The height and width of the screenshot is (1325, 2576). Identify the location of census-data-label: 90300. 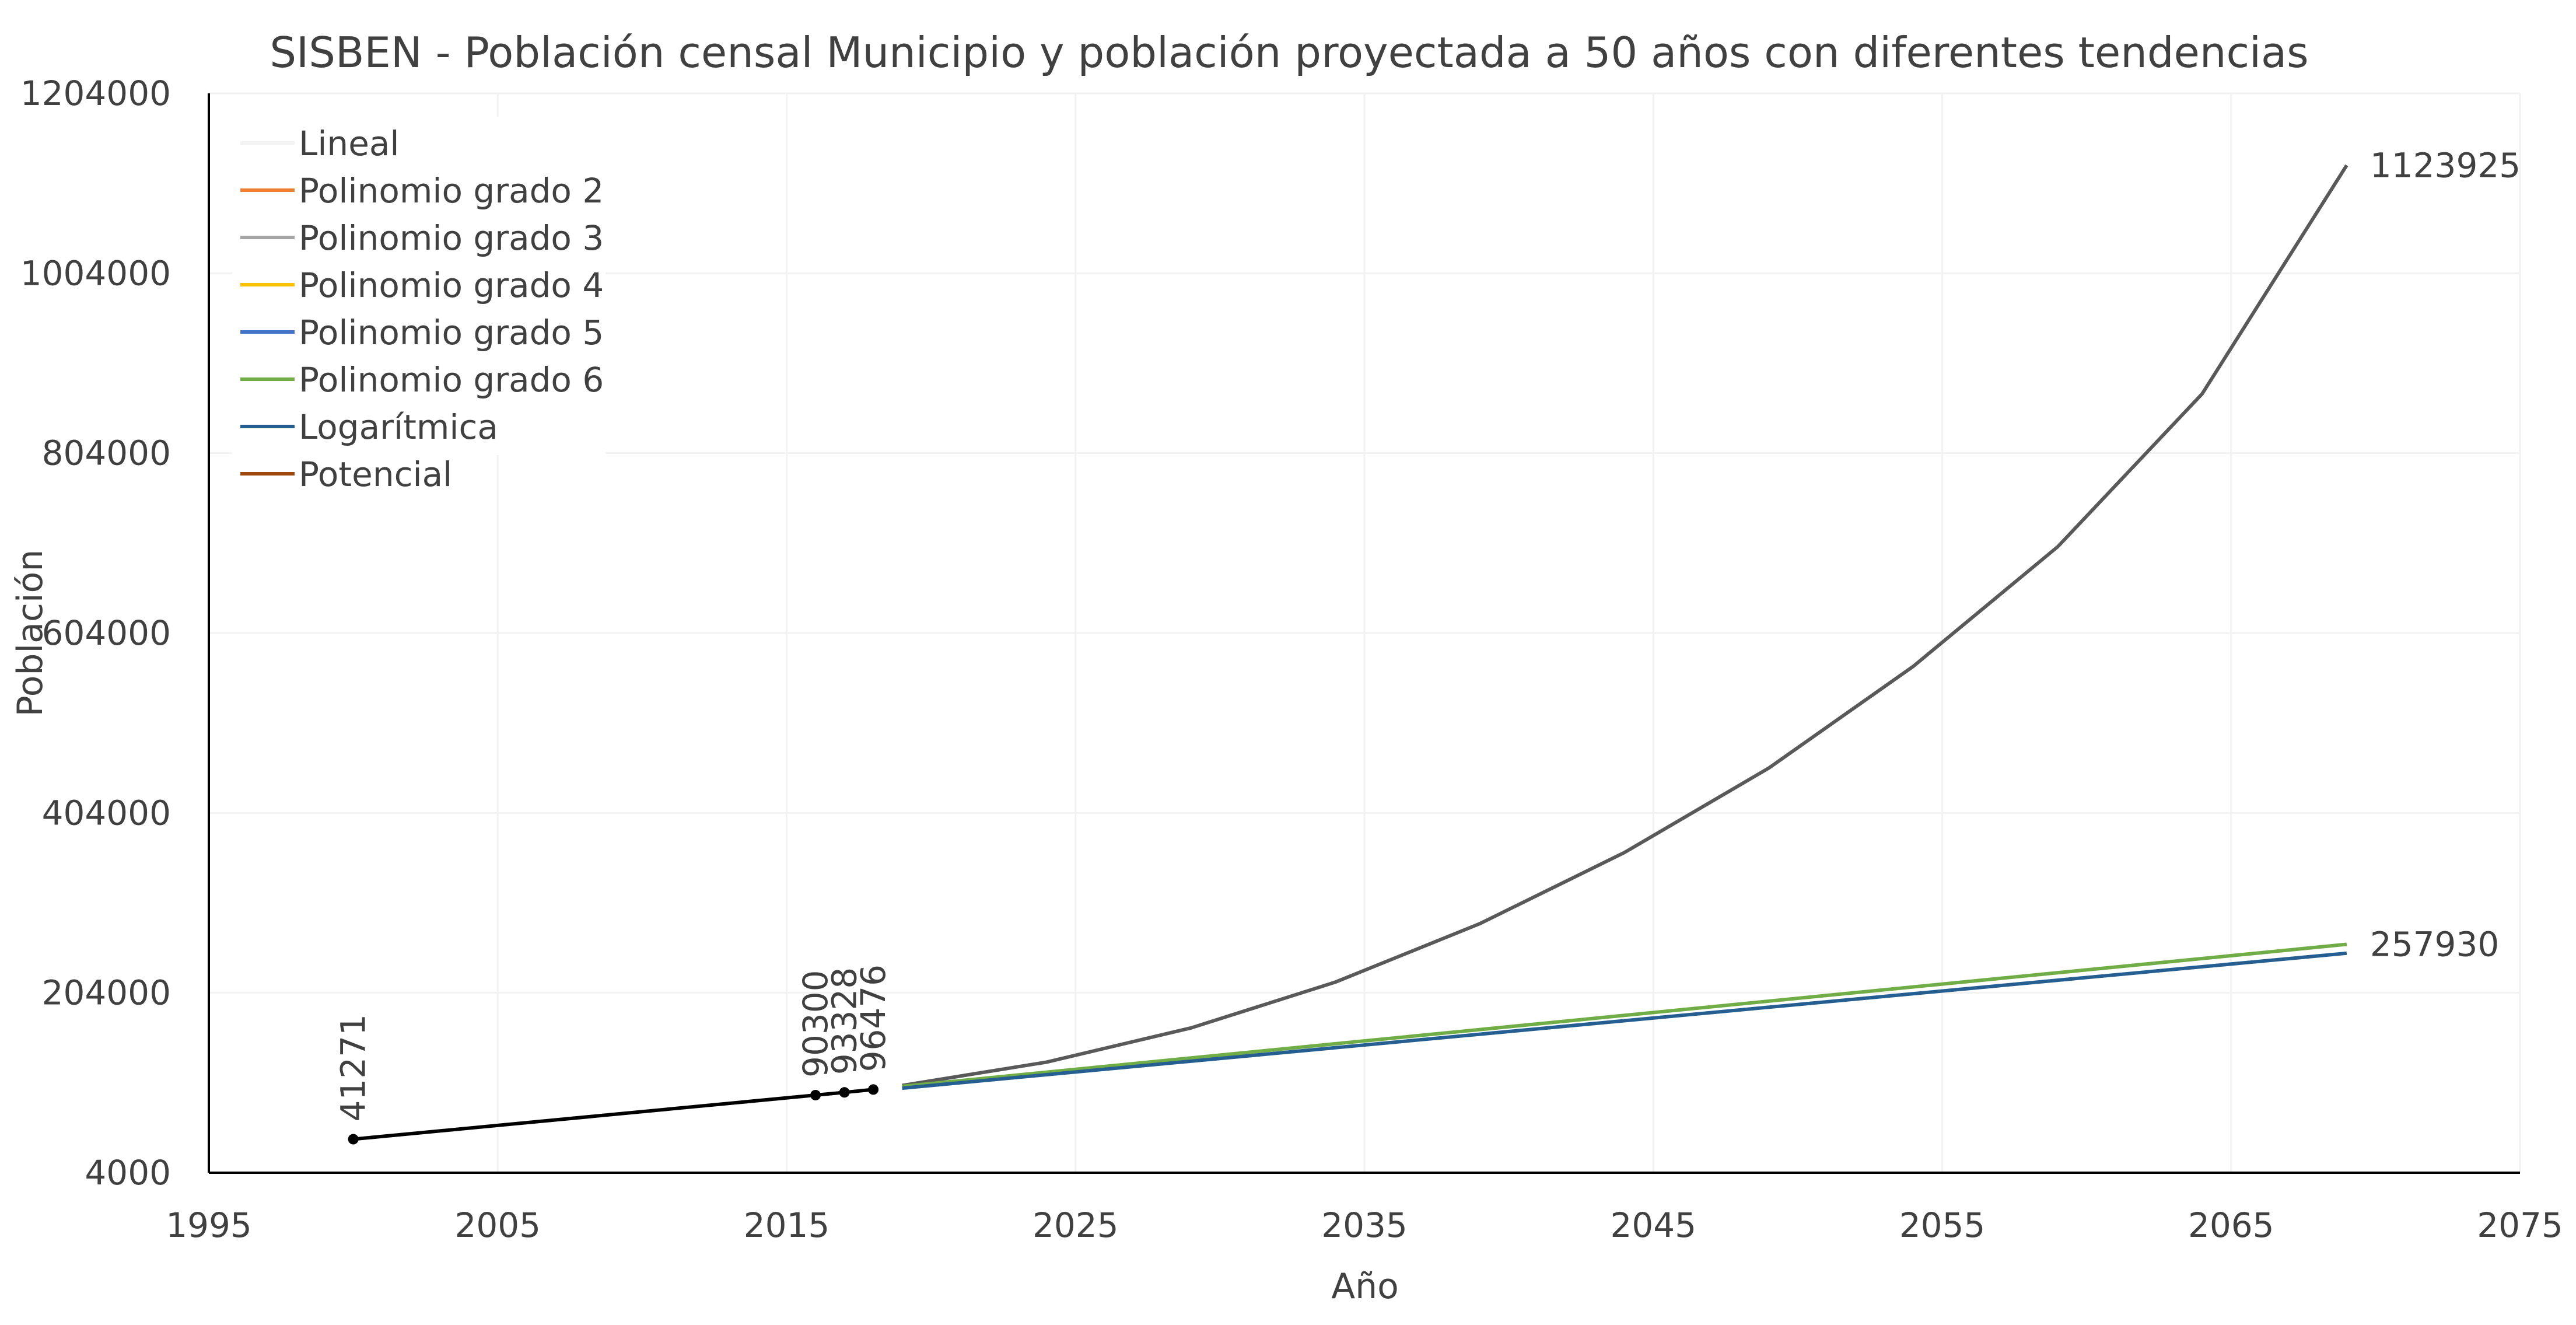
(815, 1024).